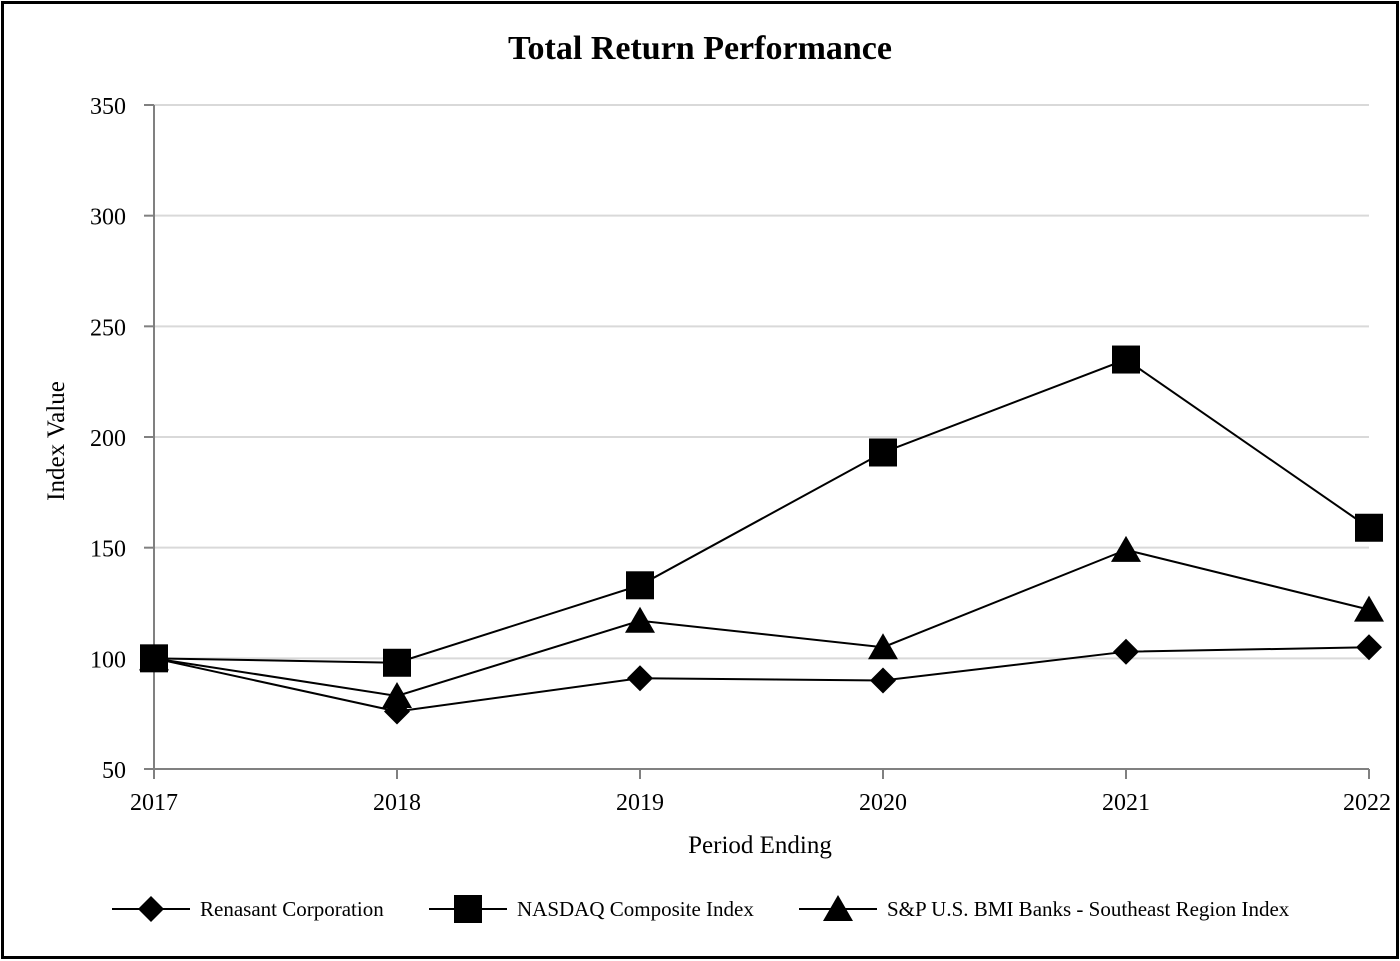  I want to click on x-tick-label: 2017, so click(154, 803).